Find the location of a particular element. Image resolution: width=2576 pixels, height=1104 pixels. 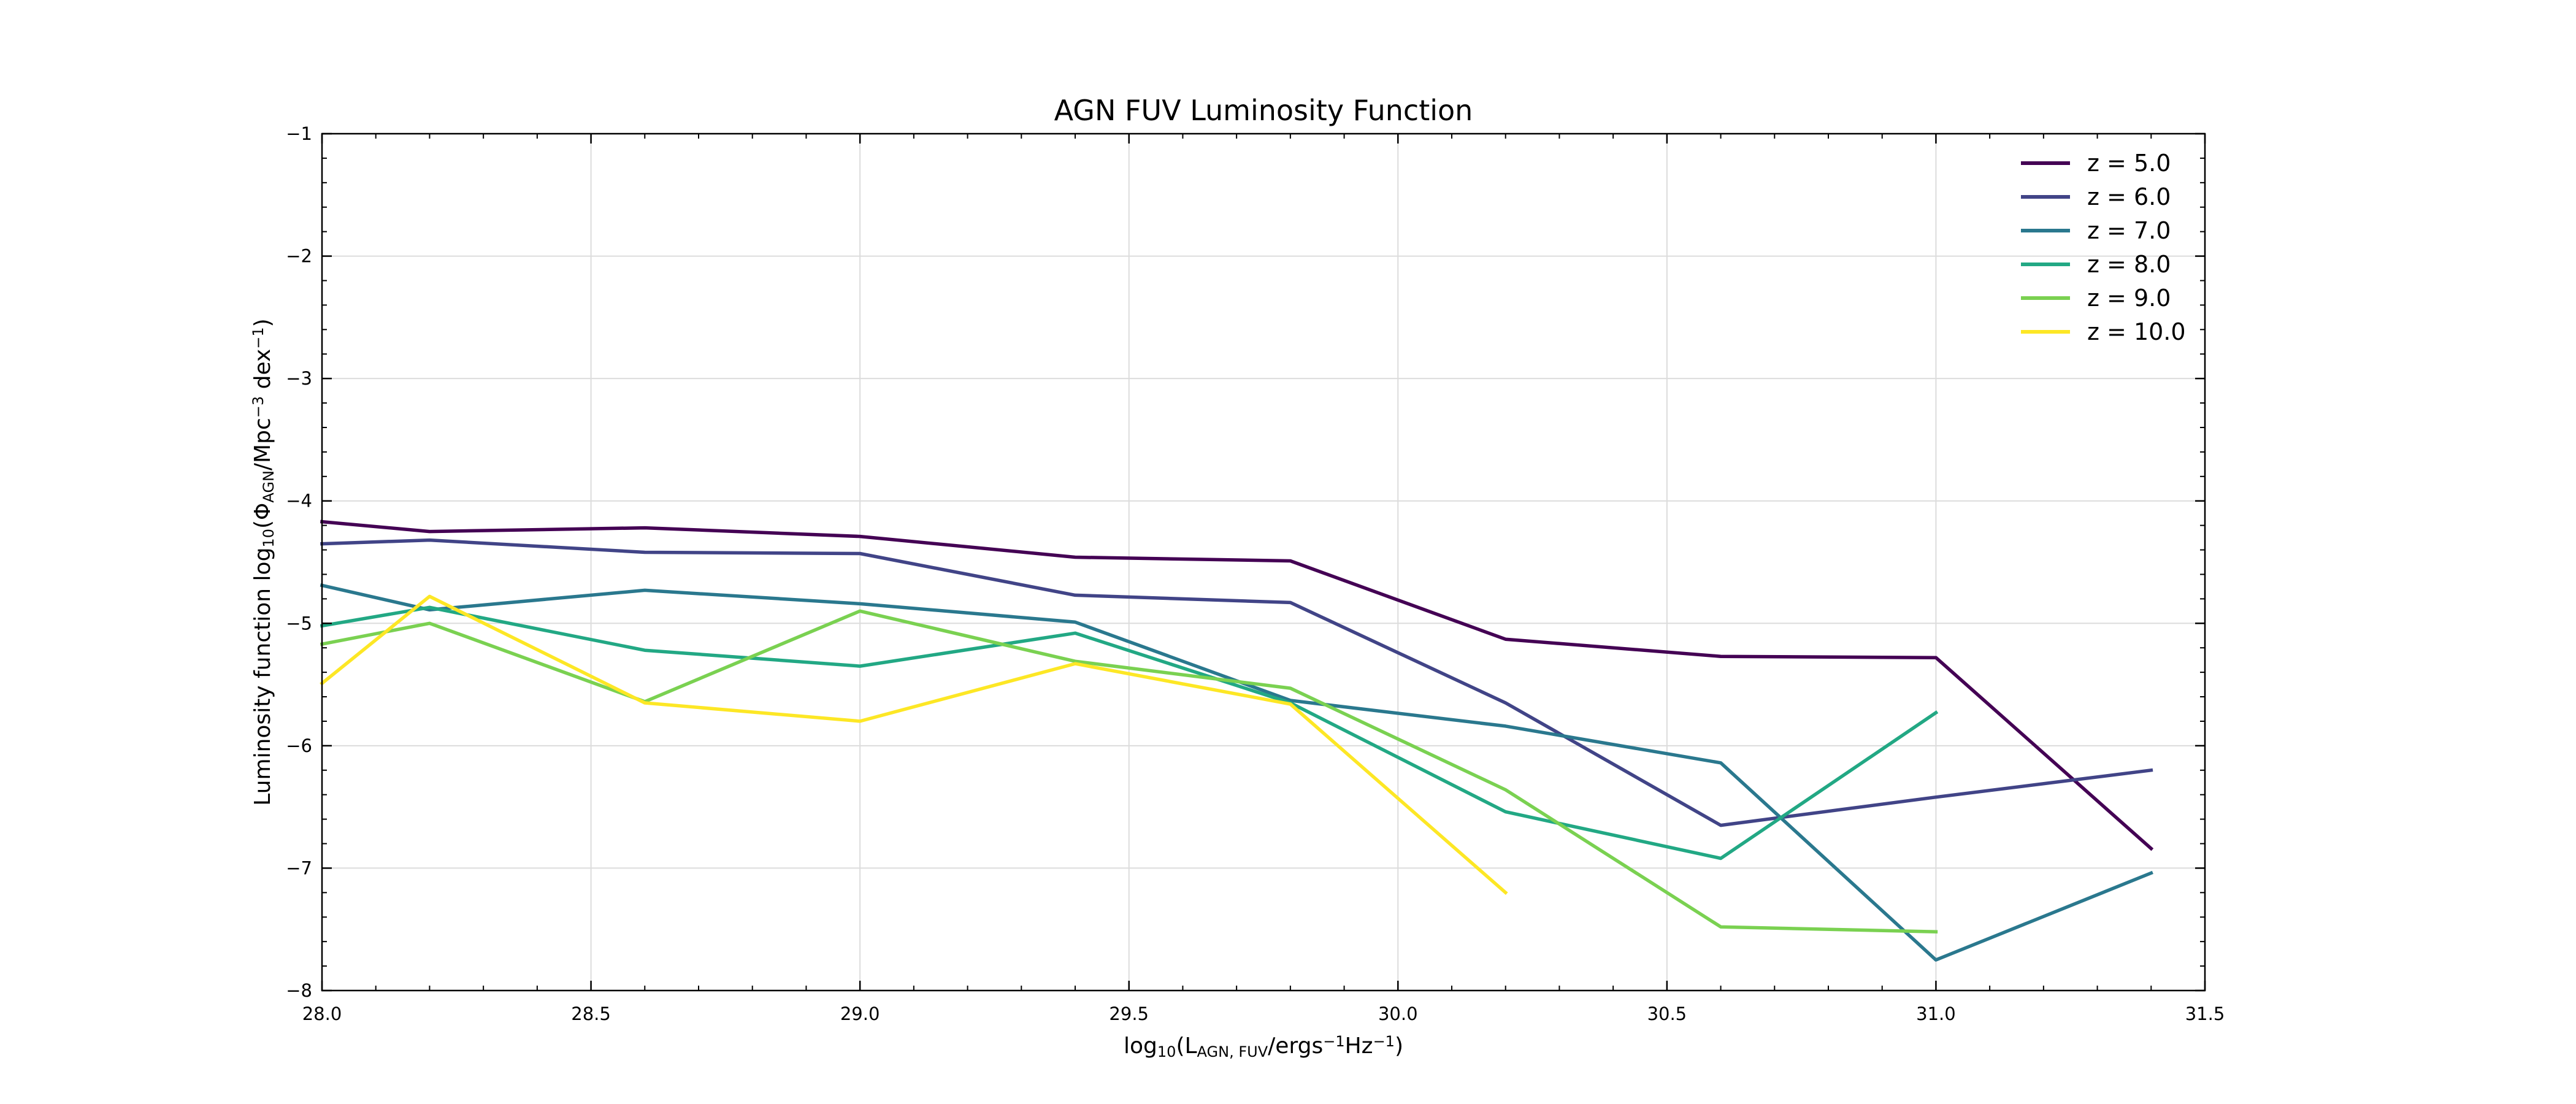

y-tick-label: −2 is located at coordinates (299, 256).